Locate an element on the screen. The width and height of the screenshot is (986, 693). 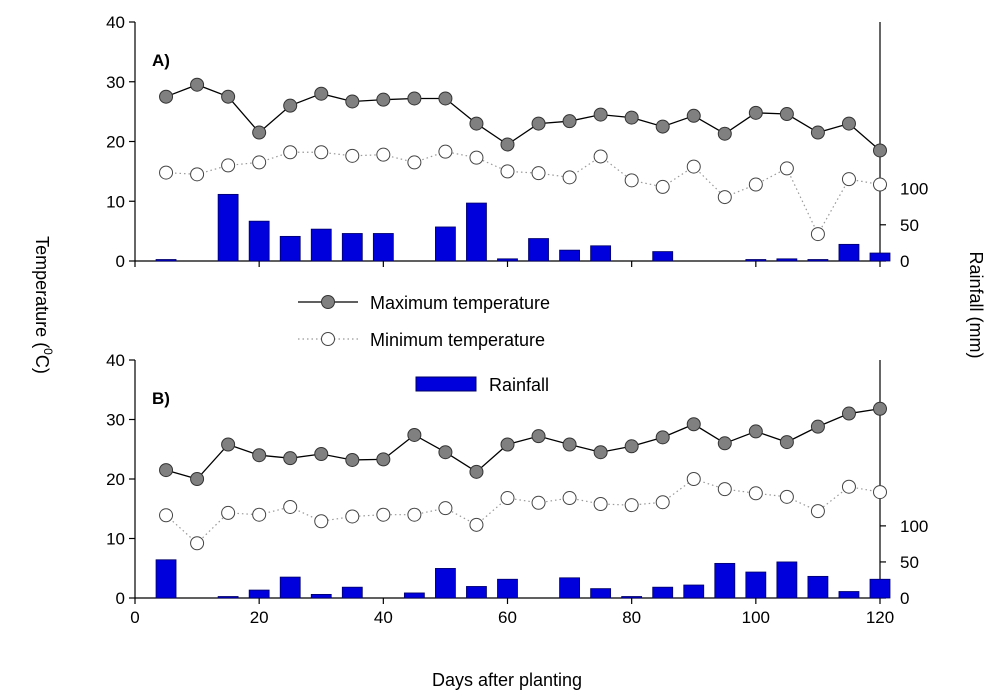
legend-rain-swatch is located at coordinates (446, 384).